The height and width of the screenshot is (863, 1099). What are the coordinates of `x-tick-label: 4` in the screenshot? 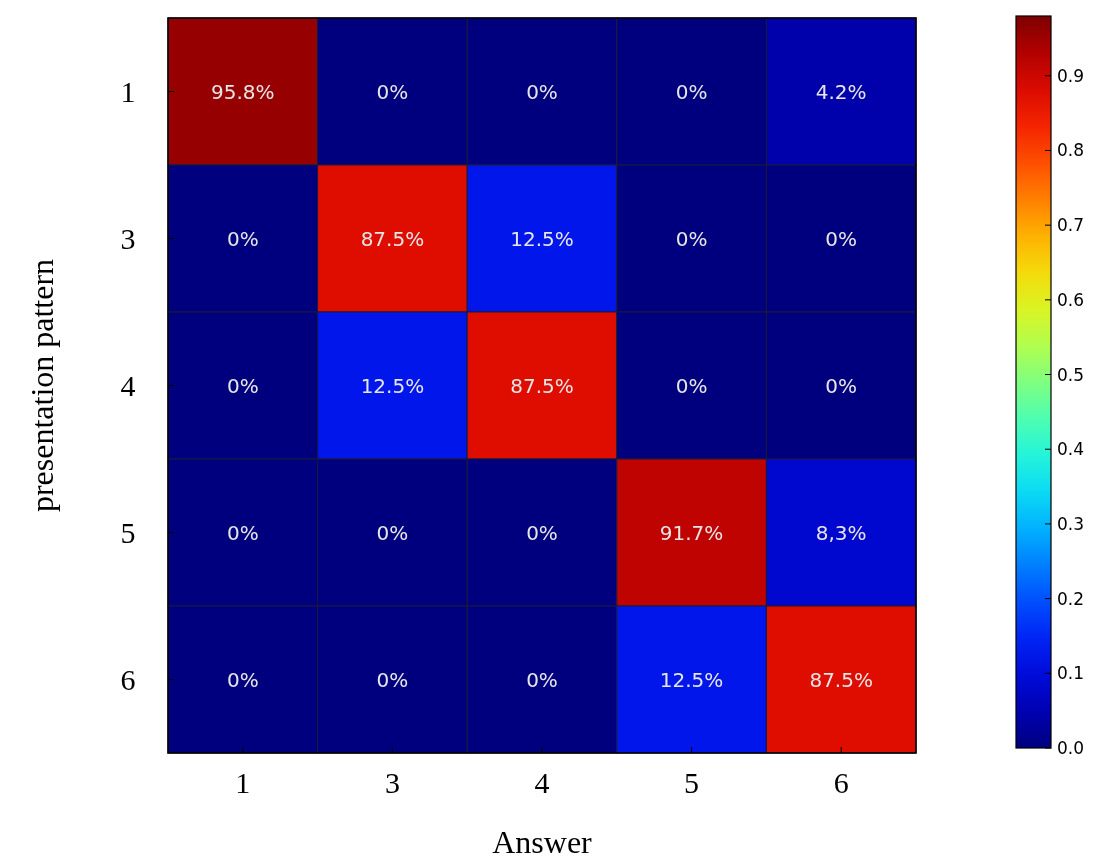 It's located at (542, 782).